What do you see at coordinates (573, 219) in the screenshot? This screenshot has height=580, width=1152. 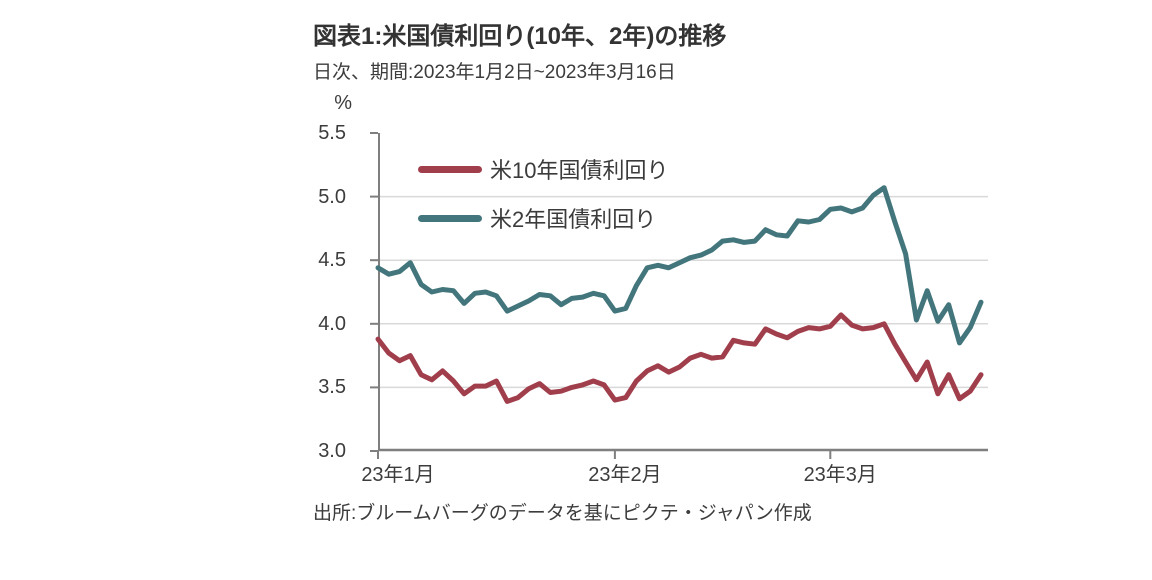 I see `legend-label: 米2年国債利回り` at bounding box center [573, 219].